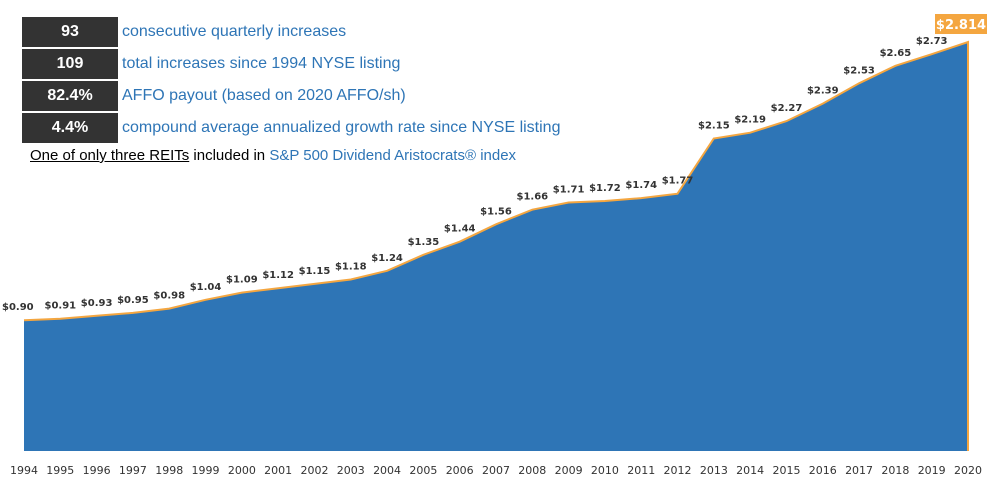 The image size is (997, 491). I want to click on stat-box-quarterly: 93, so click(70, 32).